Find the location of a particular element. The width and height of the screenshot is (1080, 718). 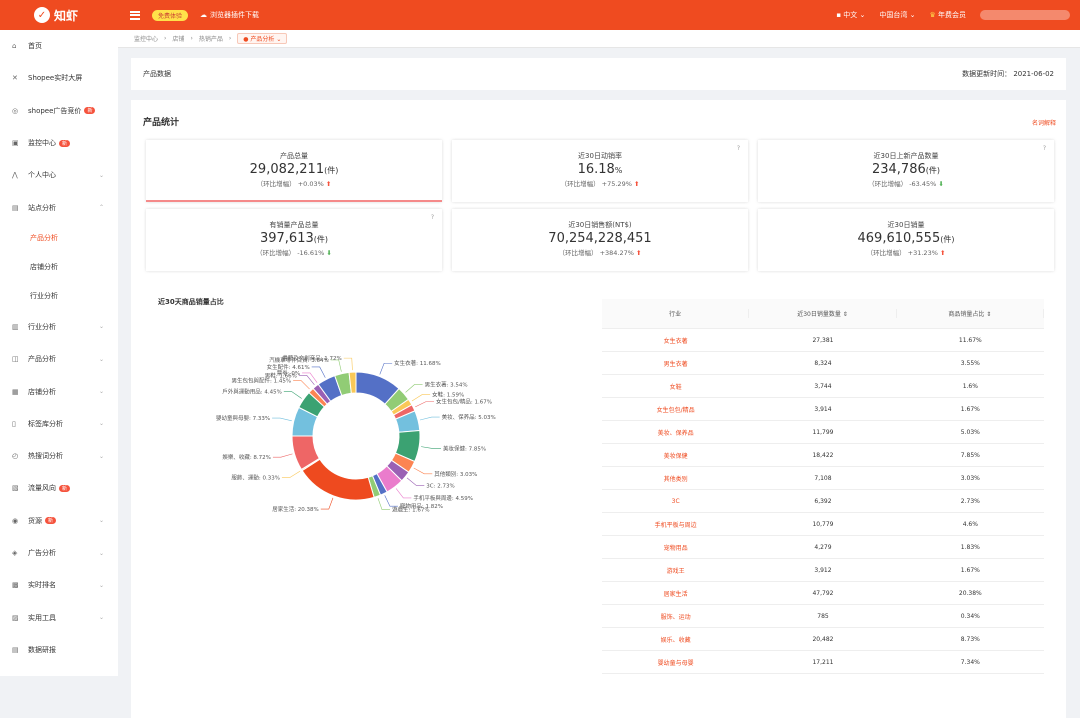

slice-label: 美妆、保养品: 5.03% is located at coordinates (469, 417).